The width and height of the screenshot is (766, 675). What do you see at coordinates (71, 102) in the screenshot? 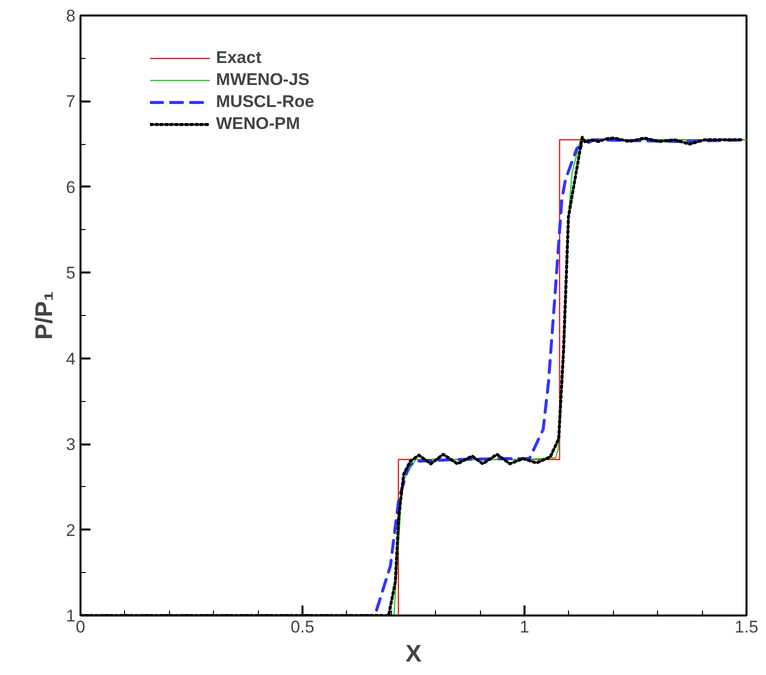
I see `y-tick-label: 7` at bounding box center [71, 102].